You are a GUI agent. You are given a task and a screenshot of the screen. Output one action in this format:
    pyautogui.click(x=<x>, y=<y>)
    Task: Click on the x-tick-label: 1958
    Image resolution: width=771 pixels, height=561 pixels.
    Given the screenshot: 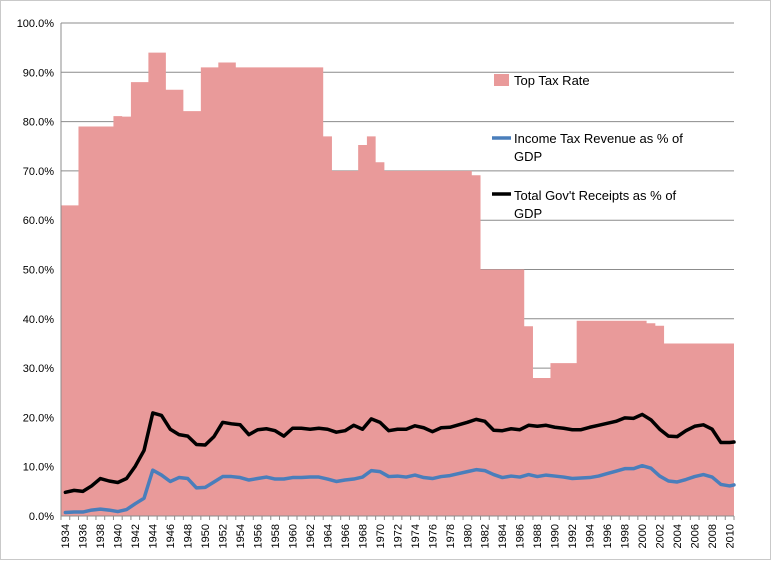 What is the action you would take?
    pyautogui.click(x=276, y=536)
    